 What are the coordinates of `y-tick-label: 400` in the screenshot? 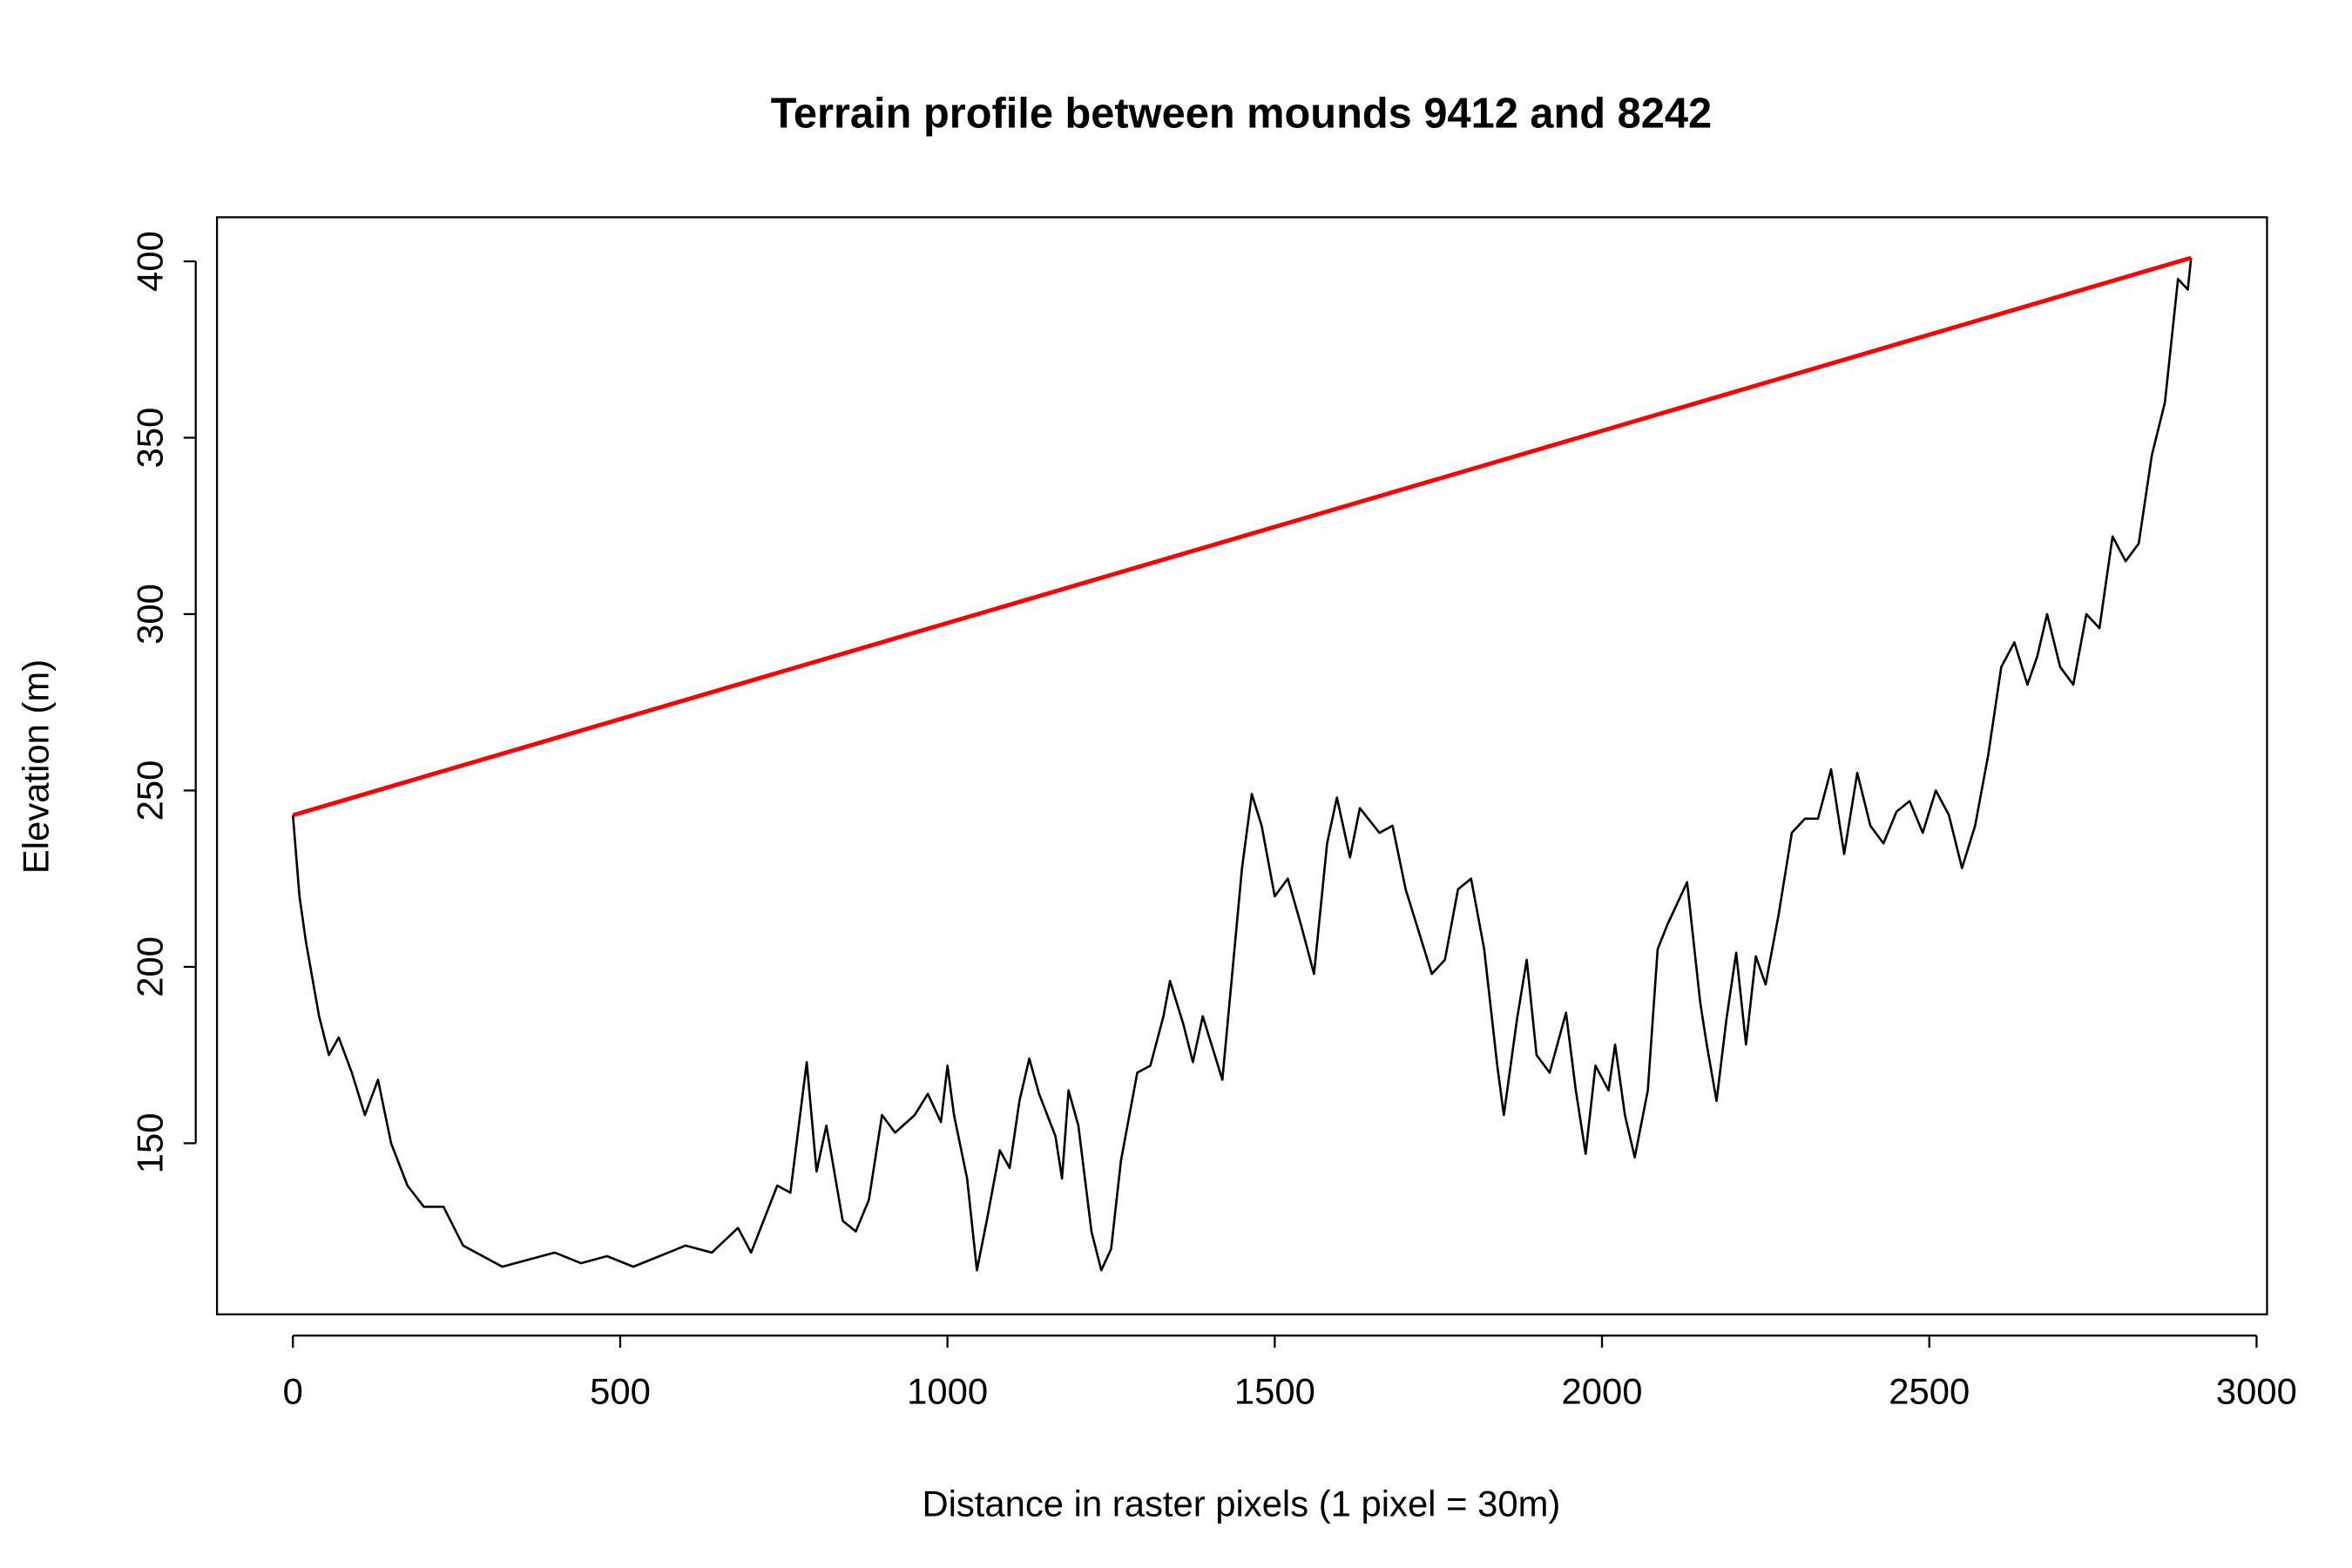 It's located at (150, 261).